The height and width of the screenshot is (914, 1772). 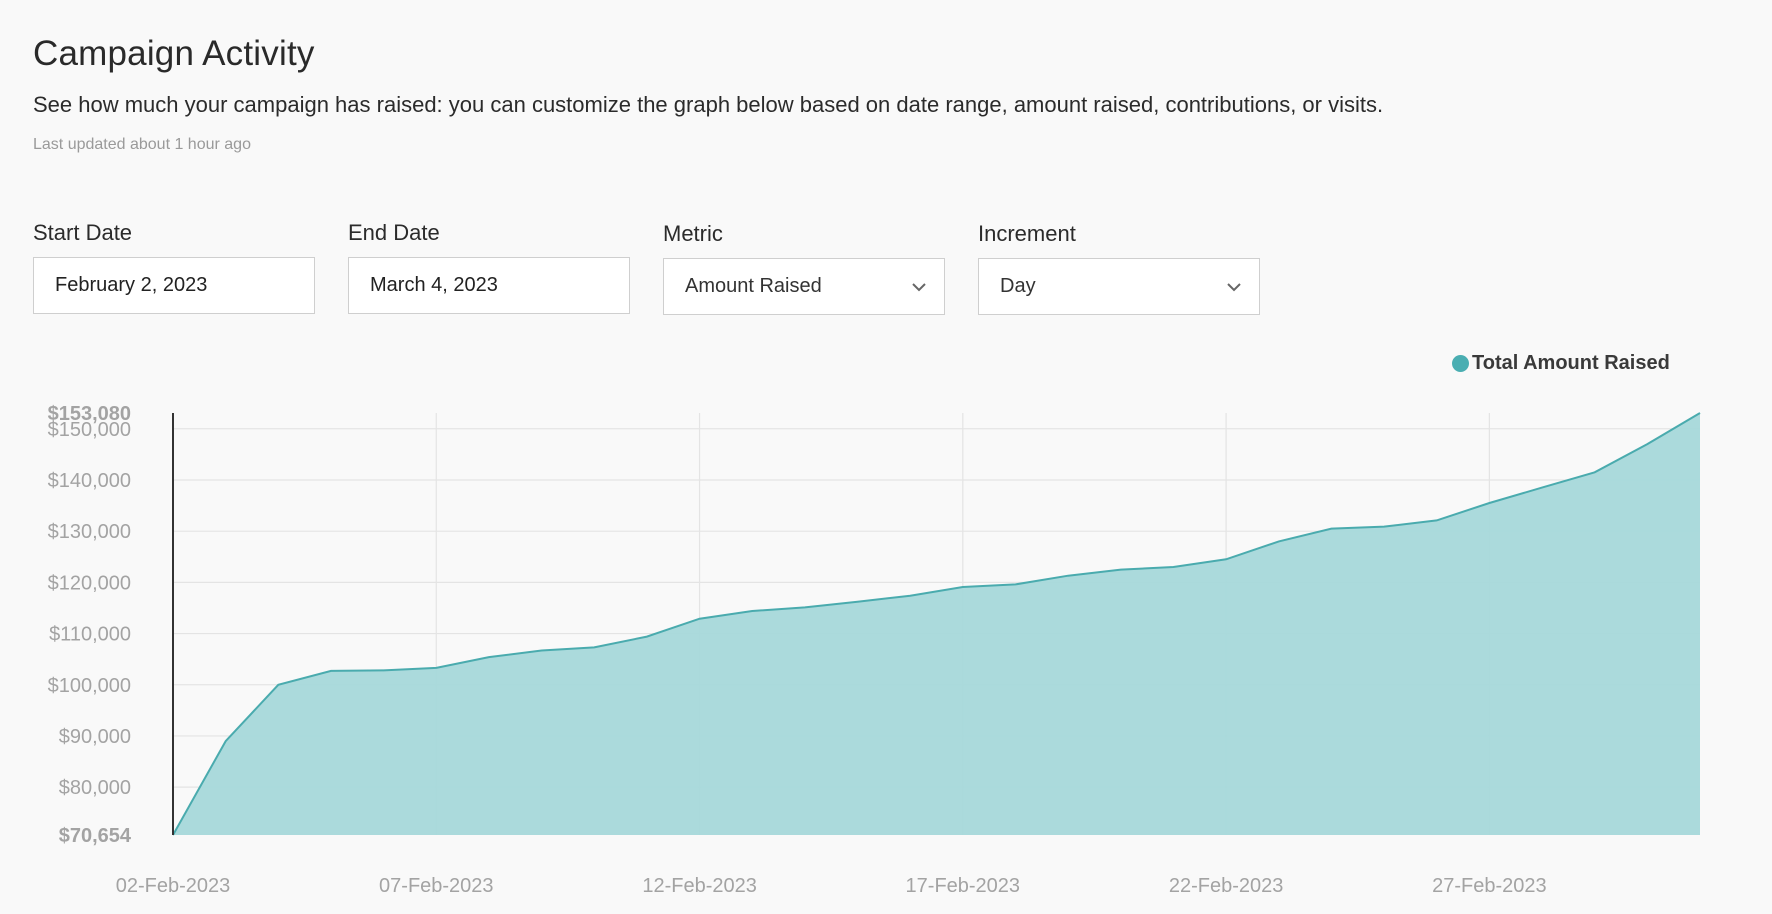 I want to click on increment-select: Day, so click(x=1119, y=286).